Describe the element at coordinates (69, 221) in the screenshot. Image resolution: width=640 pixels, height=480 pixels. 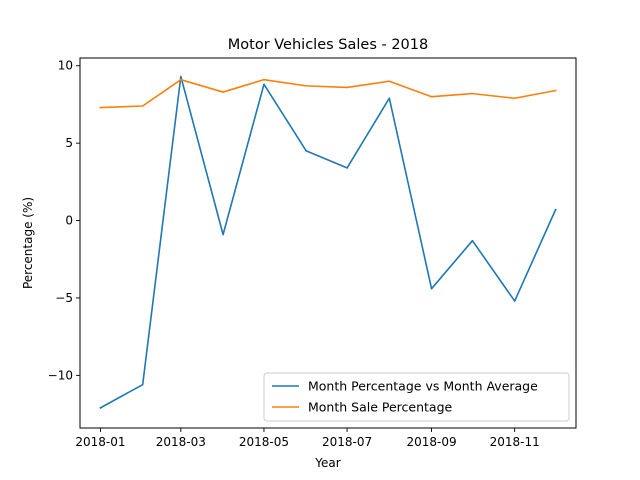
I see `y-tick-label: 0` at that location.